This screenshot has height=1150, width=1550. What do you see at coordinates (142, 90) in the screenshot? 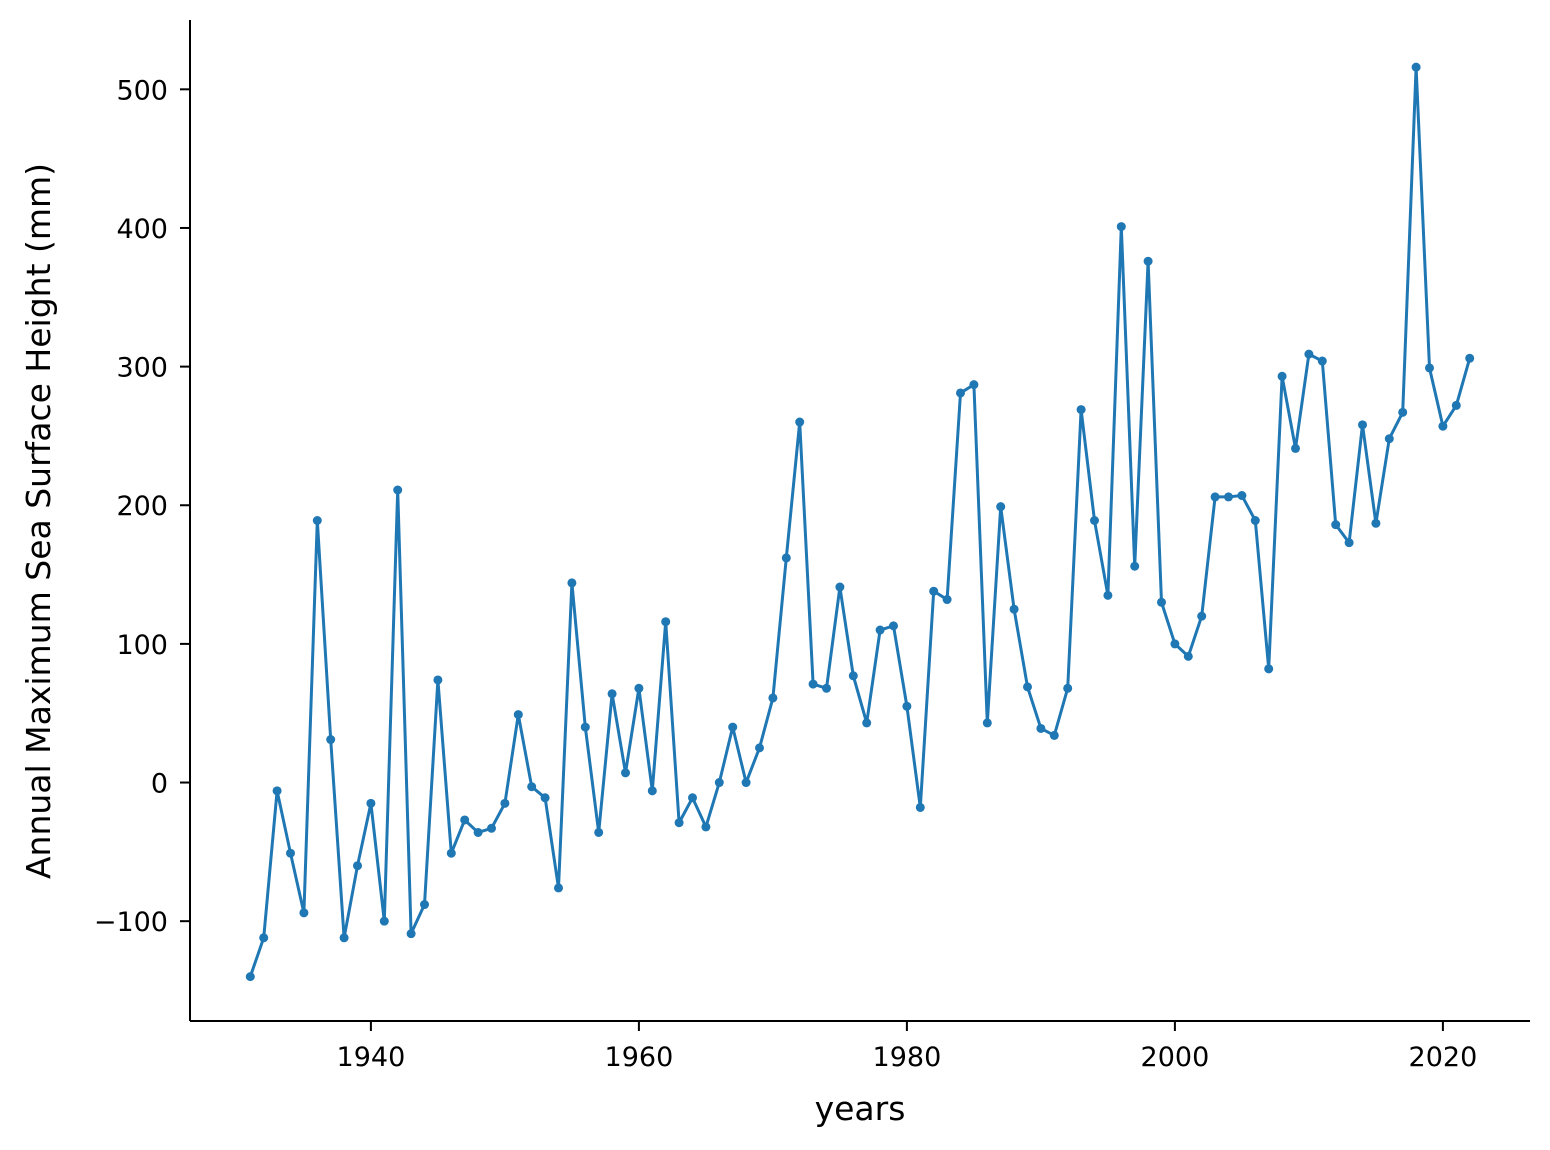
I see `y-tick-label: 500` at bounding box center [142, 90].